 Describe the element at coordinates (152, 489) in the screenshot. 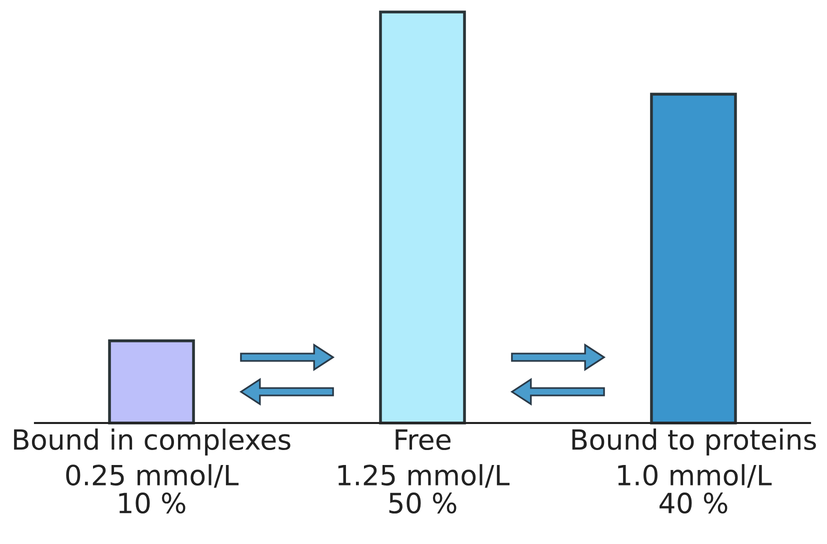

I see `data-label: 0.25 mmol/L 10 %` at that location.